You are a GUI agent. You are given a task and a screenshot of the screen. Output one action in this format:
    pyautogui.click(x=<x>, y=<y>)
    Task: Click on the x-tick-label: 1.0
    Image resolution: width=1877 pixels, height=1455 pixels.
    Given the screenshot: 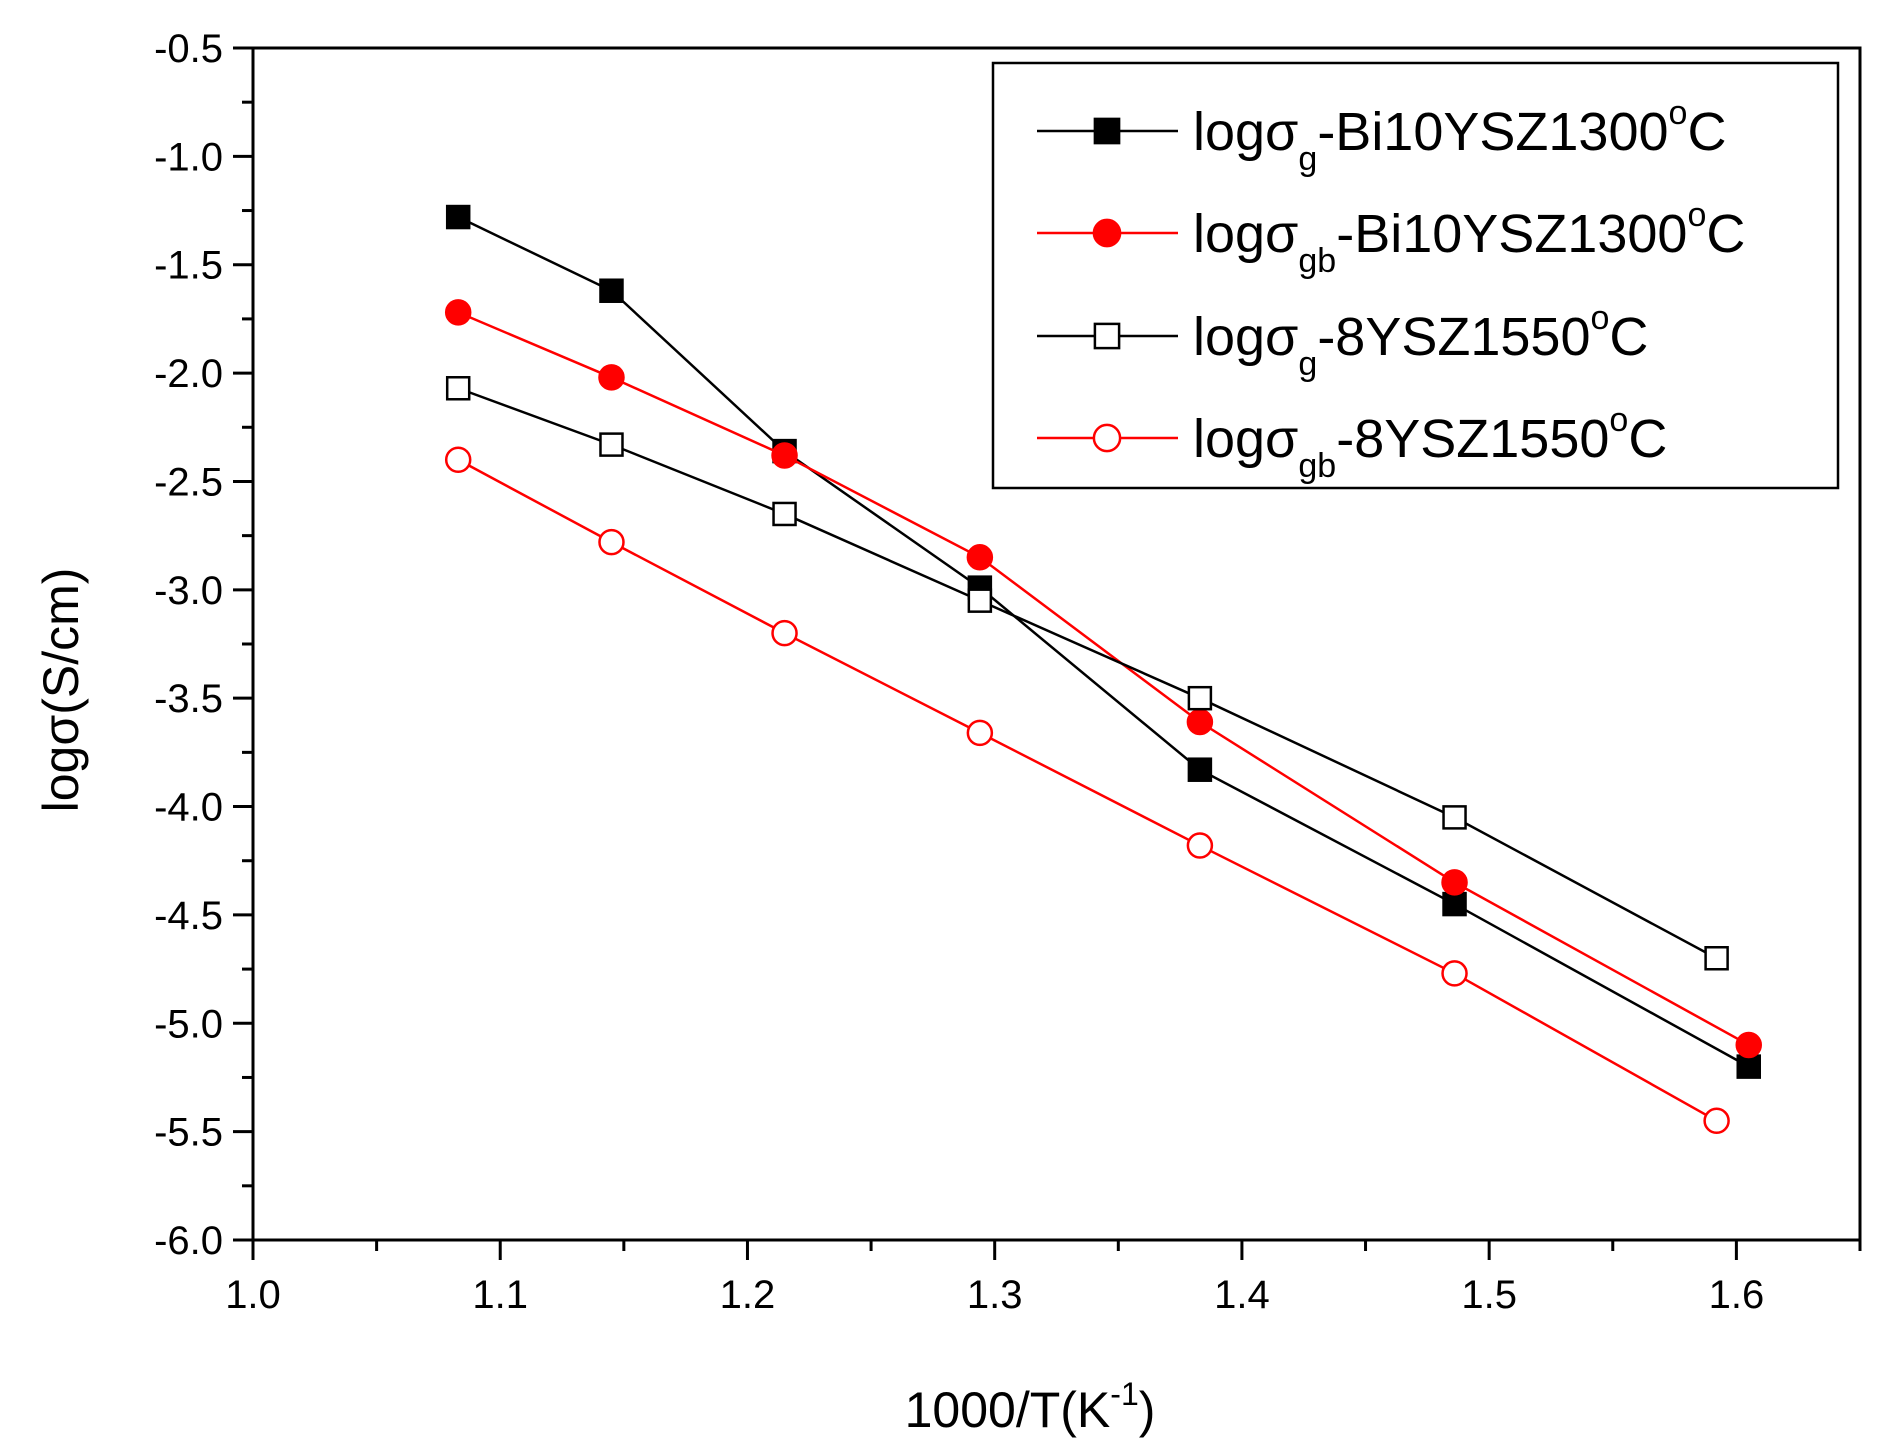 What is the action you would take?
    pyautogui.click(x=253, y=1295)
    